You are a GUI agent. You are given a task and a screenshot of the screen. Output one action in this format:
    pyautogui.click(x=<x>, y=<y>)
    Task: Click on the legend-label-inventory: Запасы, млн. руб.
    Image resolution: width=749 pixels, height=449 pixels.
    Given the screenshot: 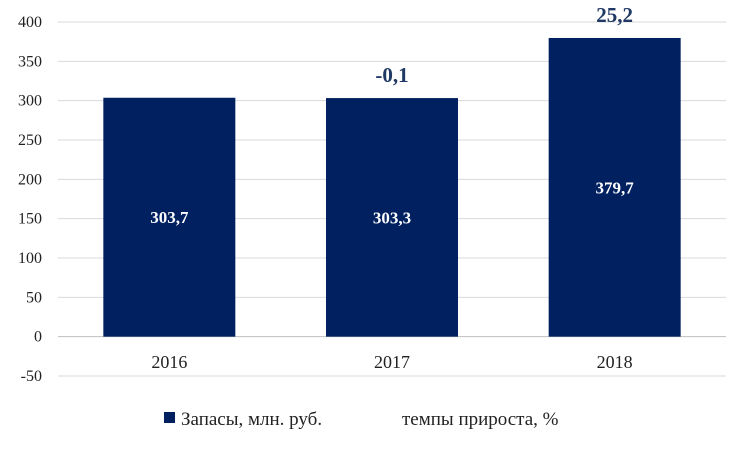 What is the action you would take?
    pyautogui.click(x=251, y=419)
    